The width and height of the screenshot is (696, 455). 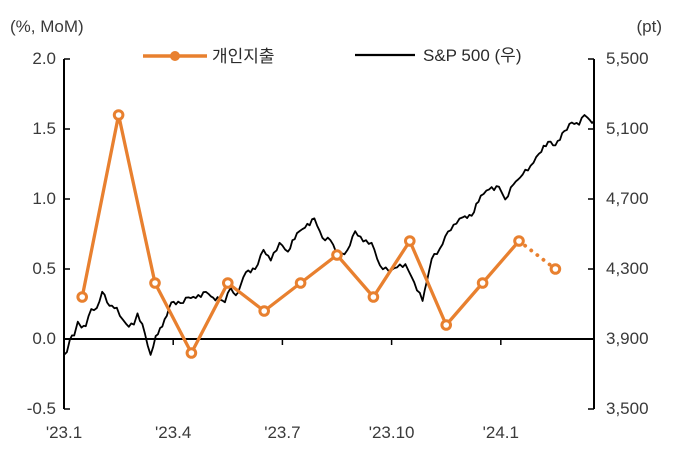 What do you see at coordinates (44, 338) in the screenshot?
I see `y-left-tick-label: 0.0` at bounding box center [44, 338].